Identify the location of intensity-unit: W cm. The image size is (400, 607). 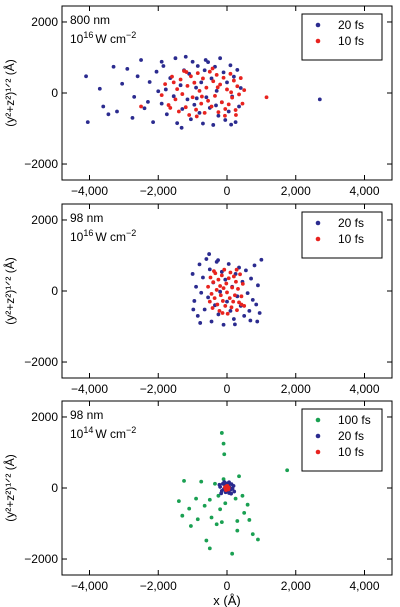
(110, 434).